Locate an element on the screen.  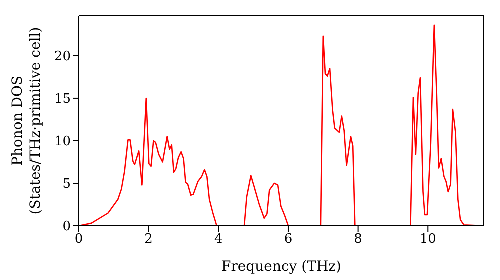
x-tick-label: 6 is located at coordinates (288, 240).